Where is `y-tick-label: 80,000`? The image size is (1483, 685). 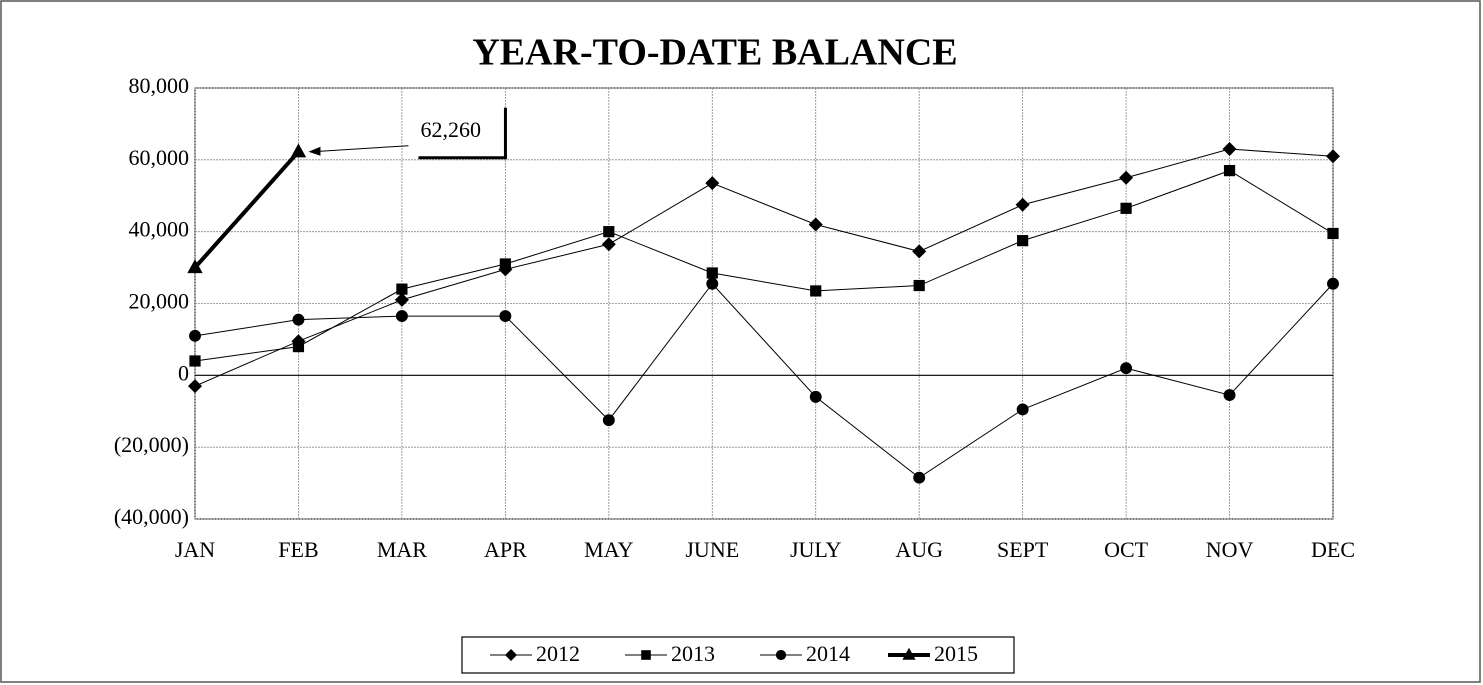 y-tick-label: 80,000 is located at coordinates (159, 85).